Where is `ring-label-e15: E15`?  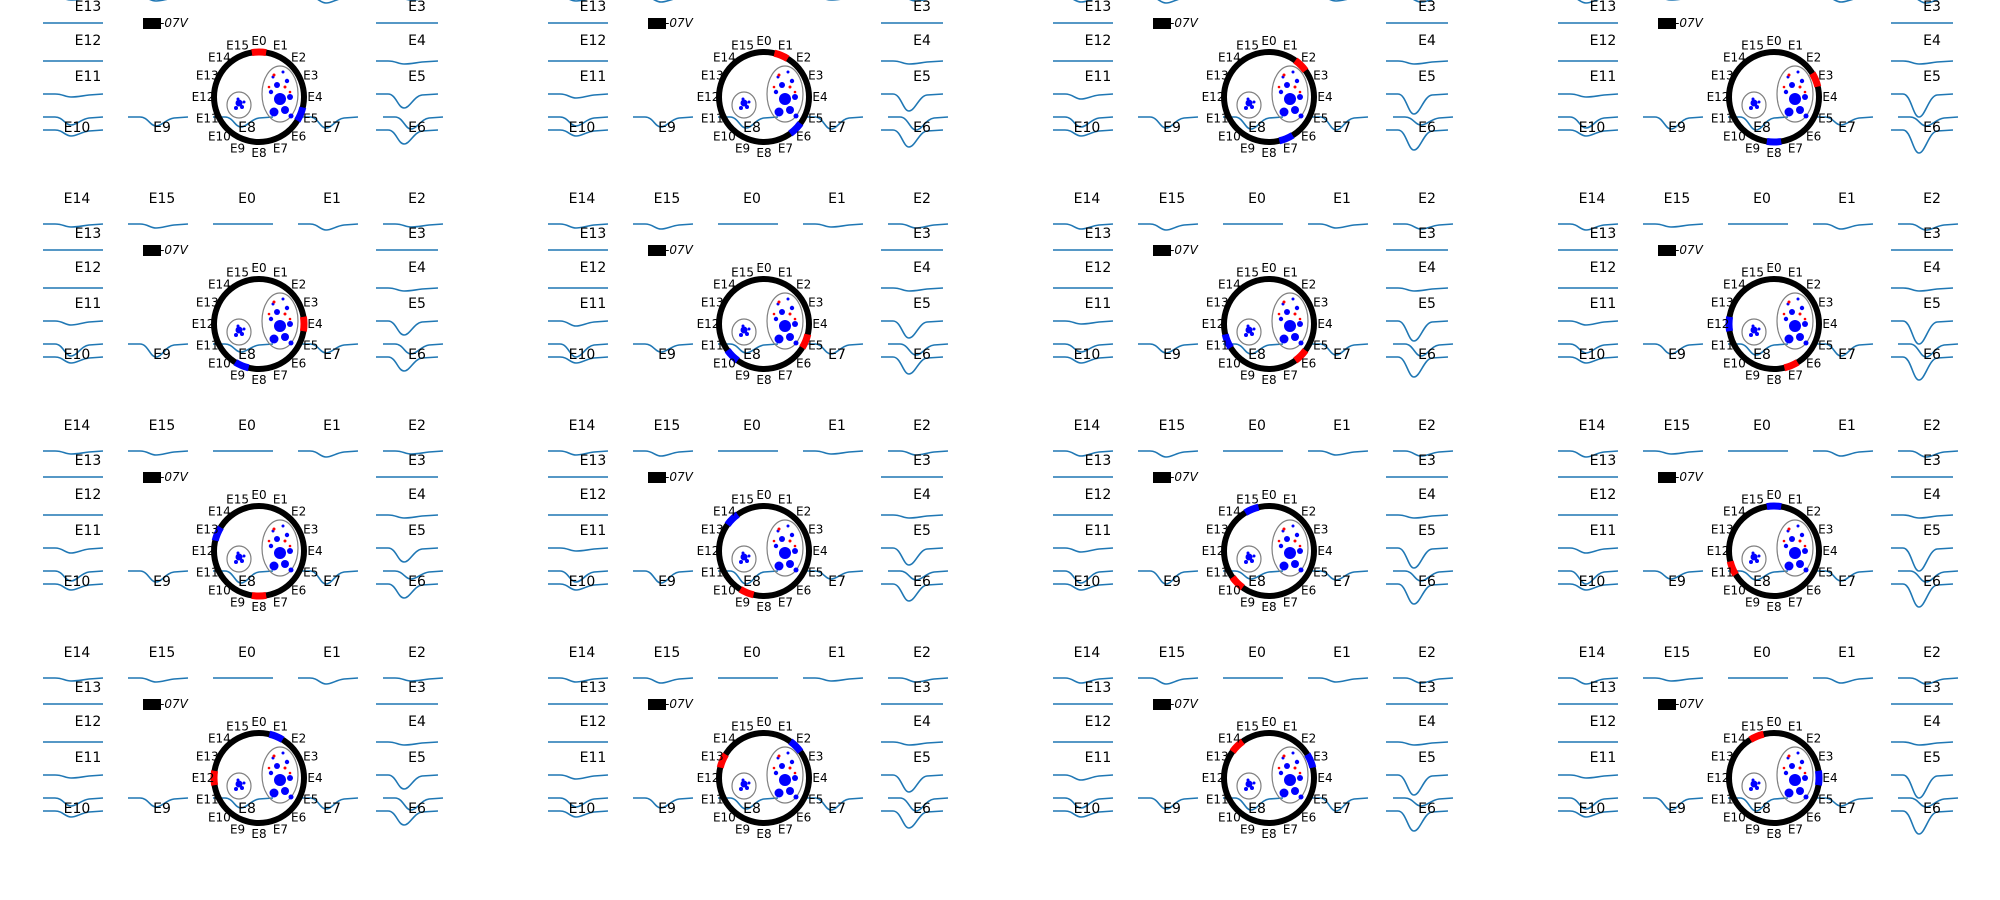 ring-label-e15: E15 is located at coordinates (1247, 272).